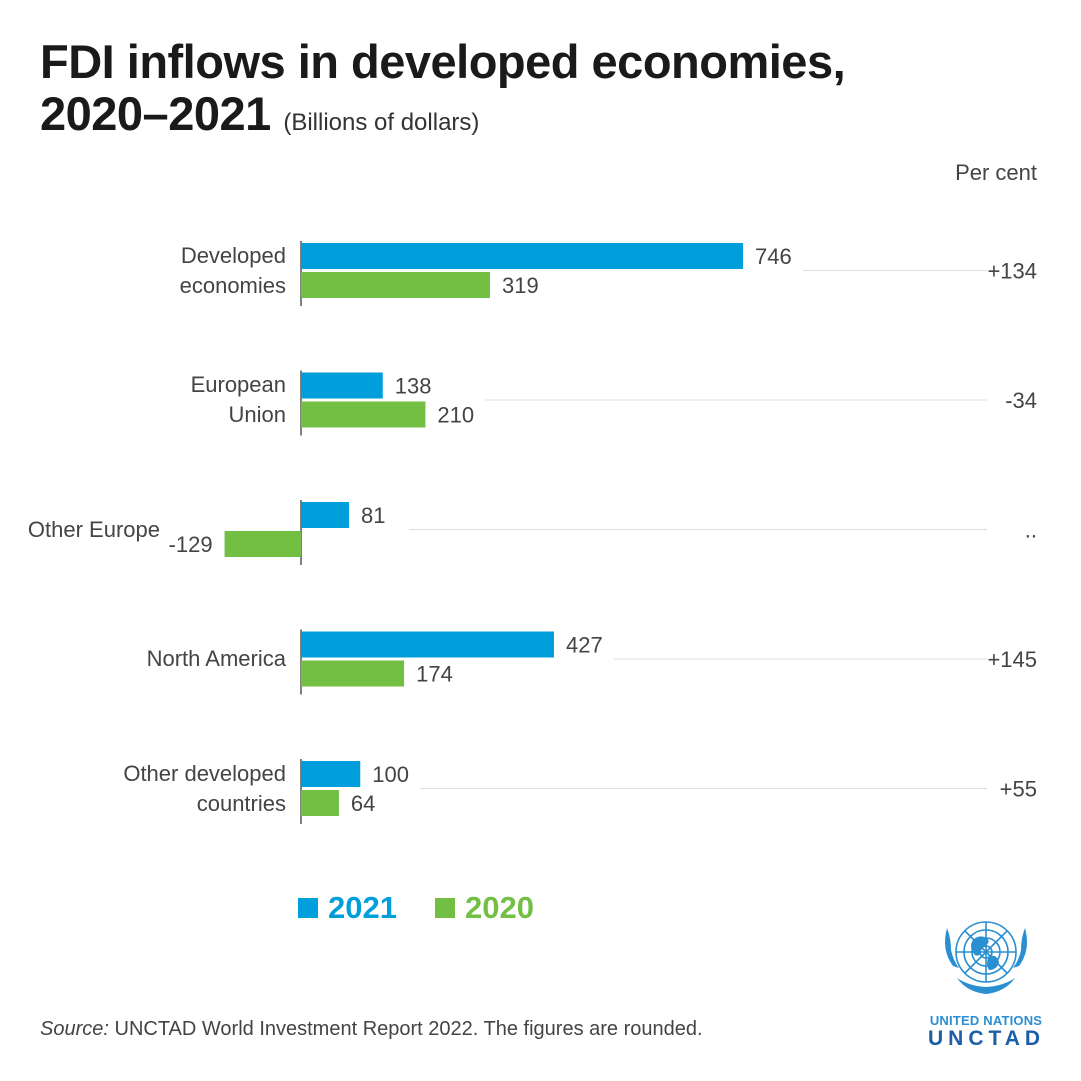 The image size is (1081, 1081). Describe the element at coordinates (996, 172) in the screenshot. I see `percent-column-header: Per cent` at that location.